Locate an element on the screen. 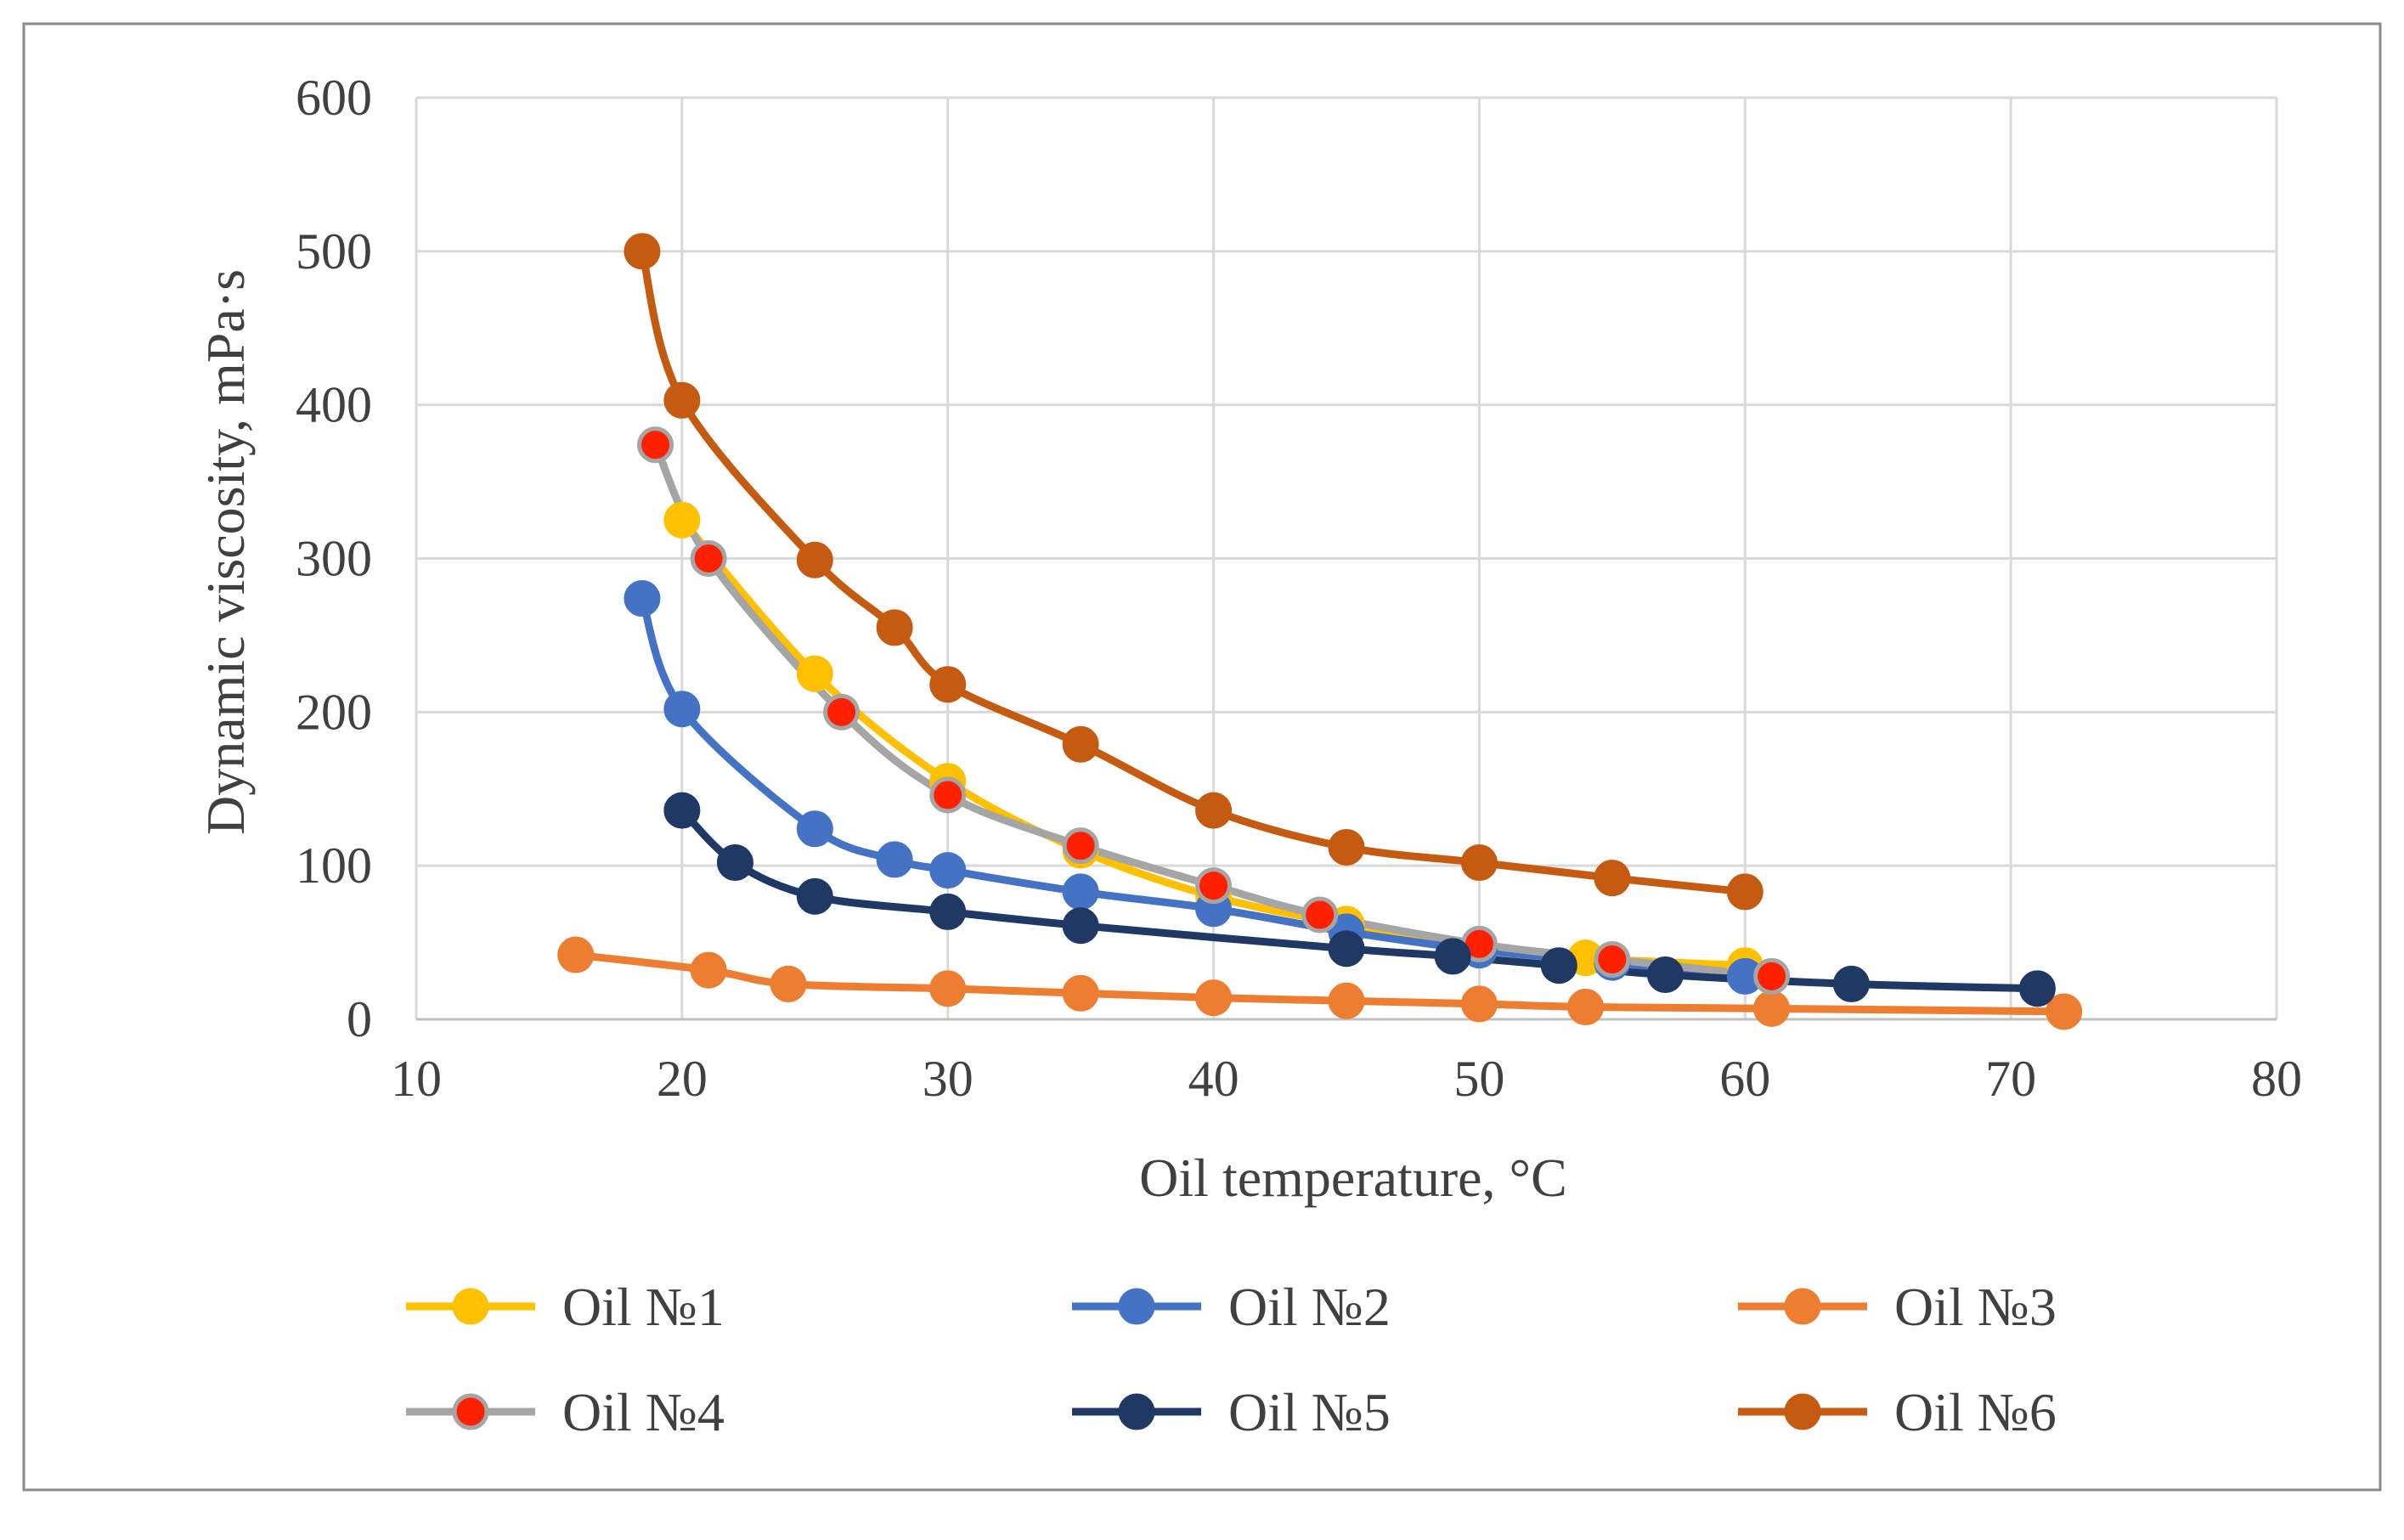 This screenshot has height=1540, width=2404. legend-item-5: Oil №5 is located at coordinates (1231, 1412).